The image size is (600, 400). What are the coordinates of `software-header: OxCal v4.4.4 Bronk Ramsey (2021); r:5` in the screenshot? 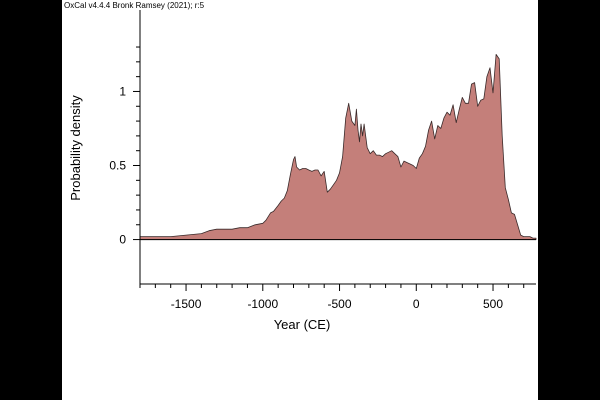 It's located at (134, 5).